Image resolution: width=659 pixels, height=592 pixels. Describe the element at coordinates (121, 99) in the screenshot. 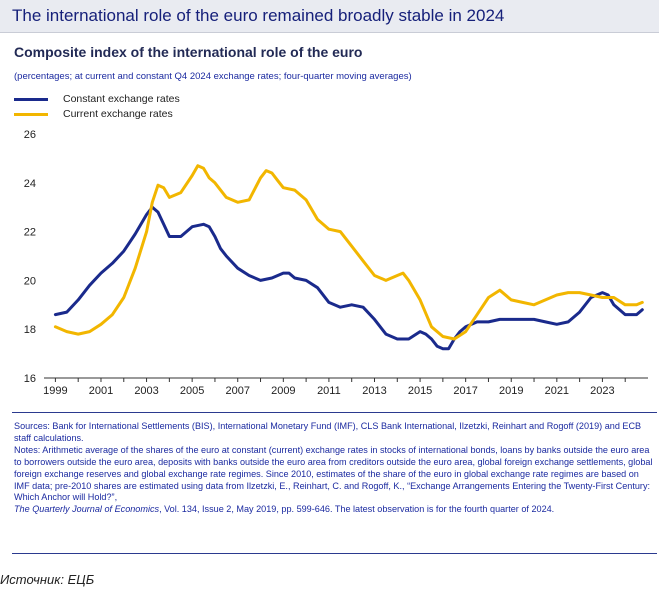

I see `legend-label-constant: Constant exchange rates` at that location.